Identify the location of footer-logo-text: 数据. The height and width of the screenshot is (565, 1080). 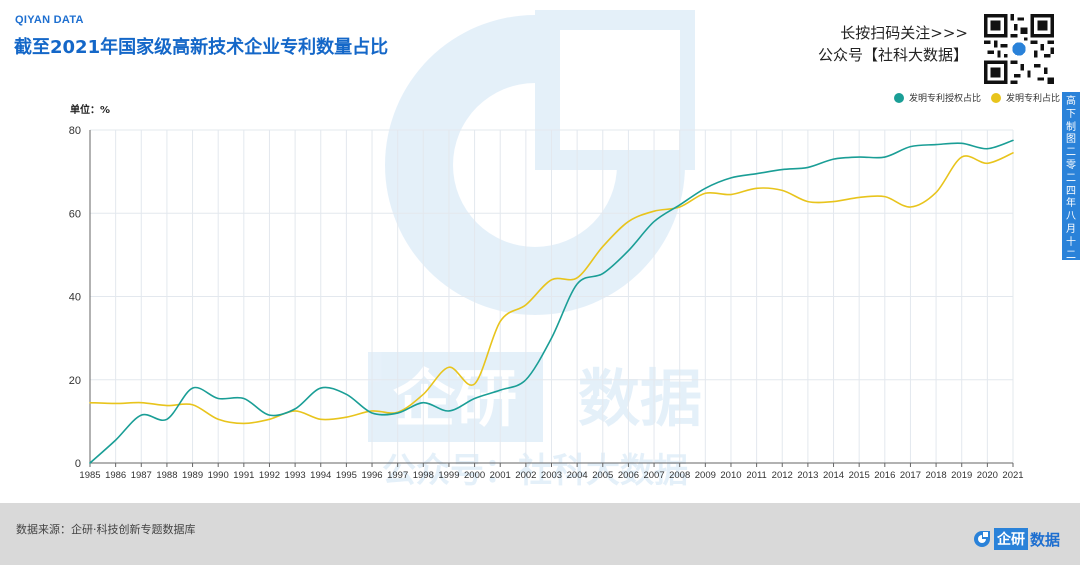
(1045, 539).